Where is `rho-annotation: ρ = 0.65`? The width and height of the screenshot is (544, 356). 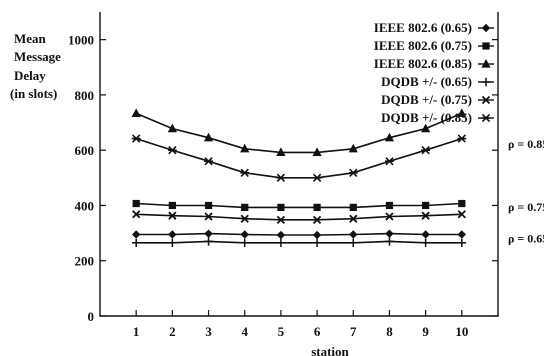
rho-annotation: ρ = 0.65 is located at coordinates (526, 239).